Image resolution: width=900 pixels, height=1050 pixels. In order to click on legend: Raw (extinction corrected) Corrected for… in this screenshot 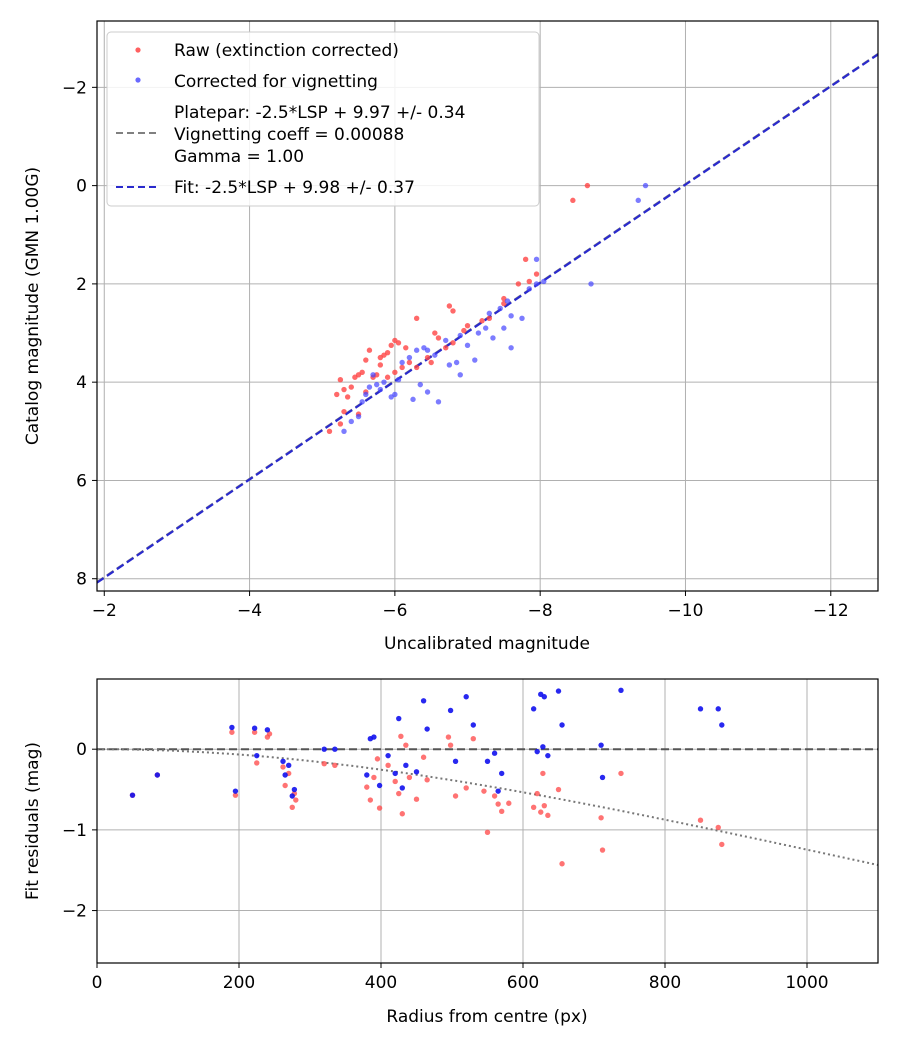, I will do `click(323, 119)`.